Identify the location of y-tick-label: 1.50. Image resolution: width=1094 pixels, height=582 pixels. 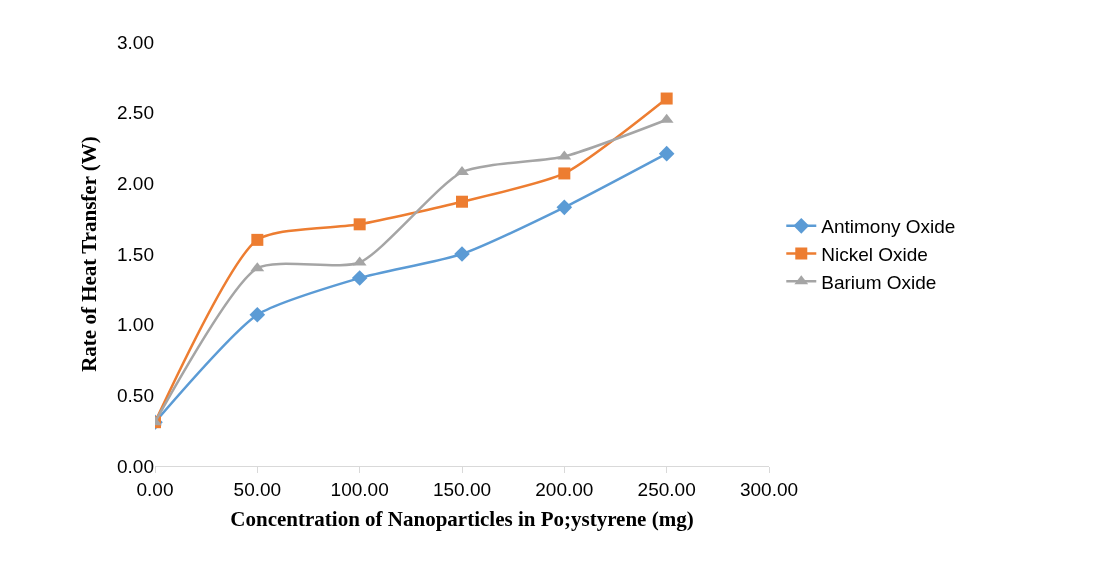
(135, 254).